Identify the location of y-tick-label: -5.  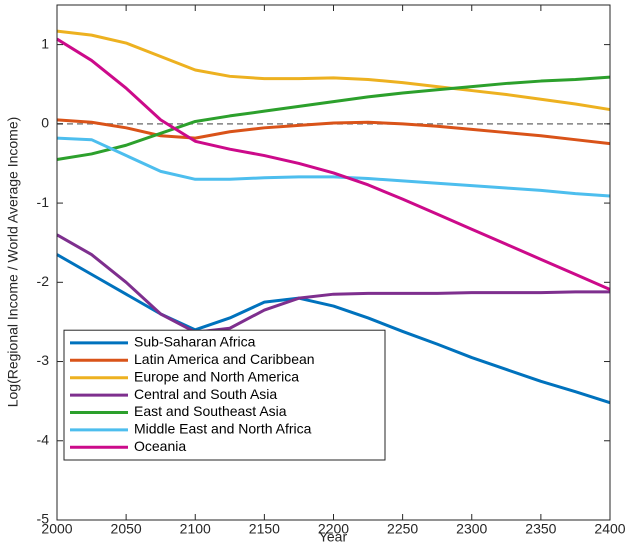
(43, 519).